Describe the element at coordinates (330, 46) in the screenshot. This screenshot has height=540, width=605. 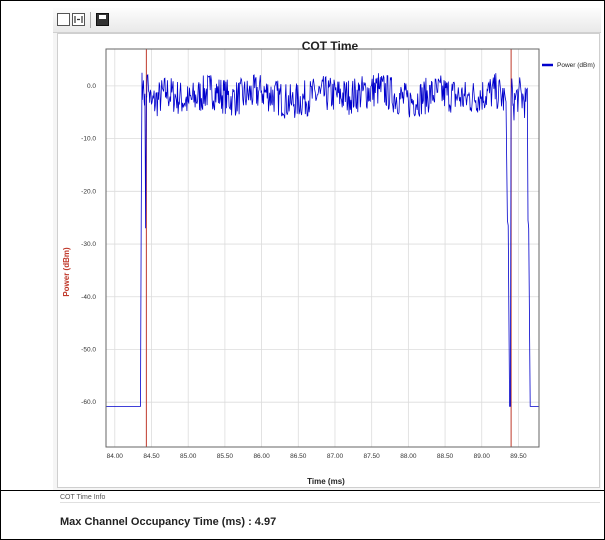
I see `chart-title: COT Time` at that location.